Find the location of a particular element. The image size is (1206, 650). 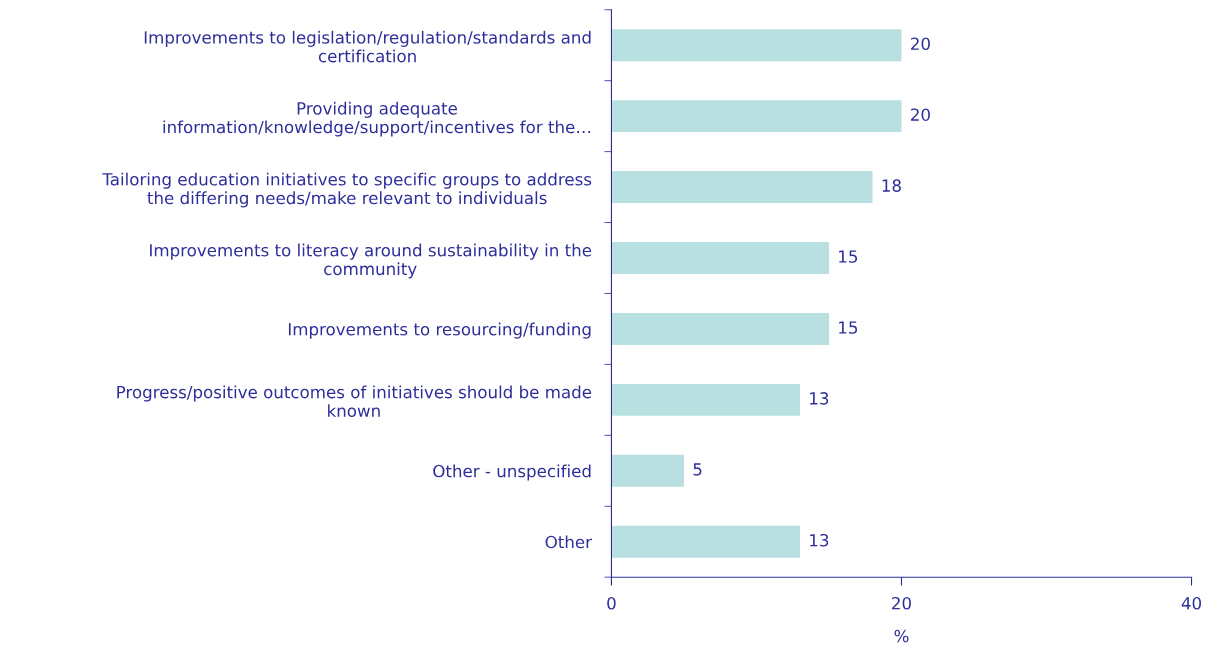

y-tick-label: Other is located at coordinates (568, 542).